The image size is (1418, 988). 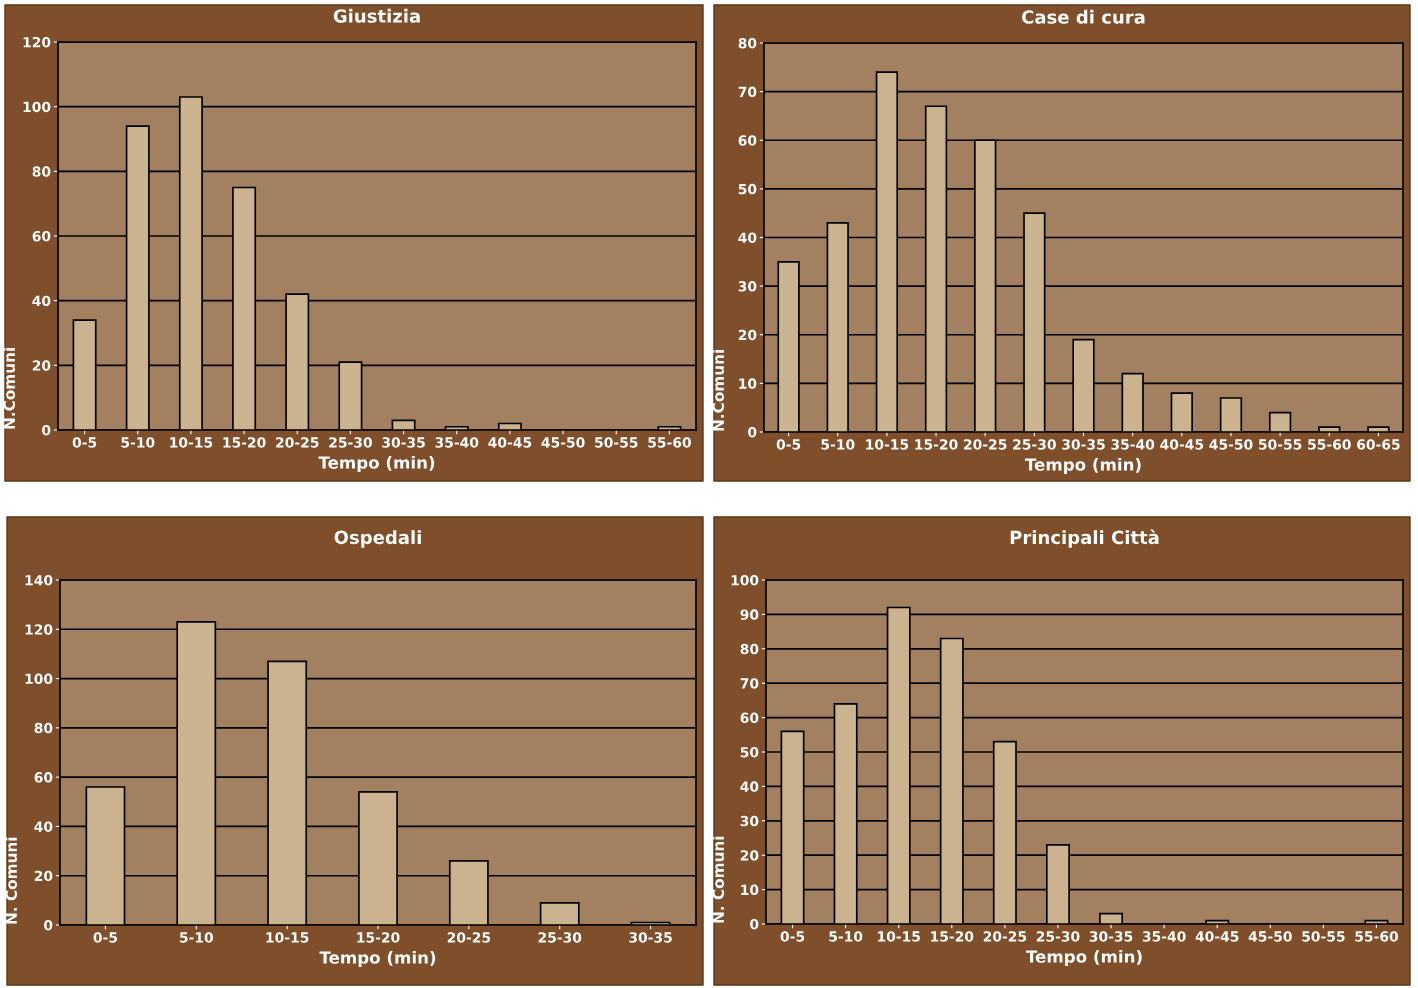 I want to click on chart-title: Case di cura, so click(x=1083, y=16).